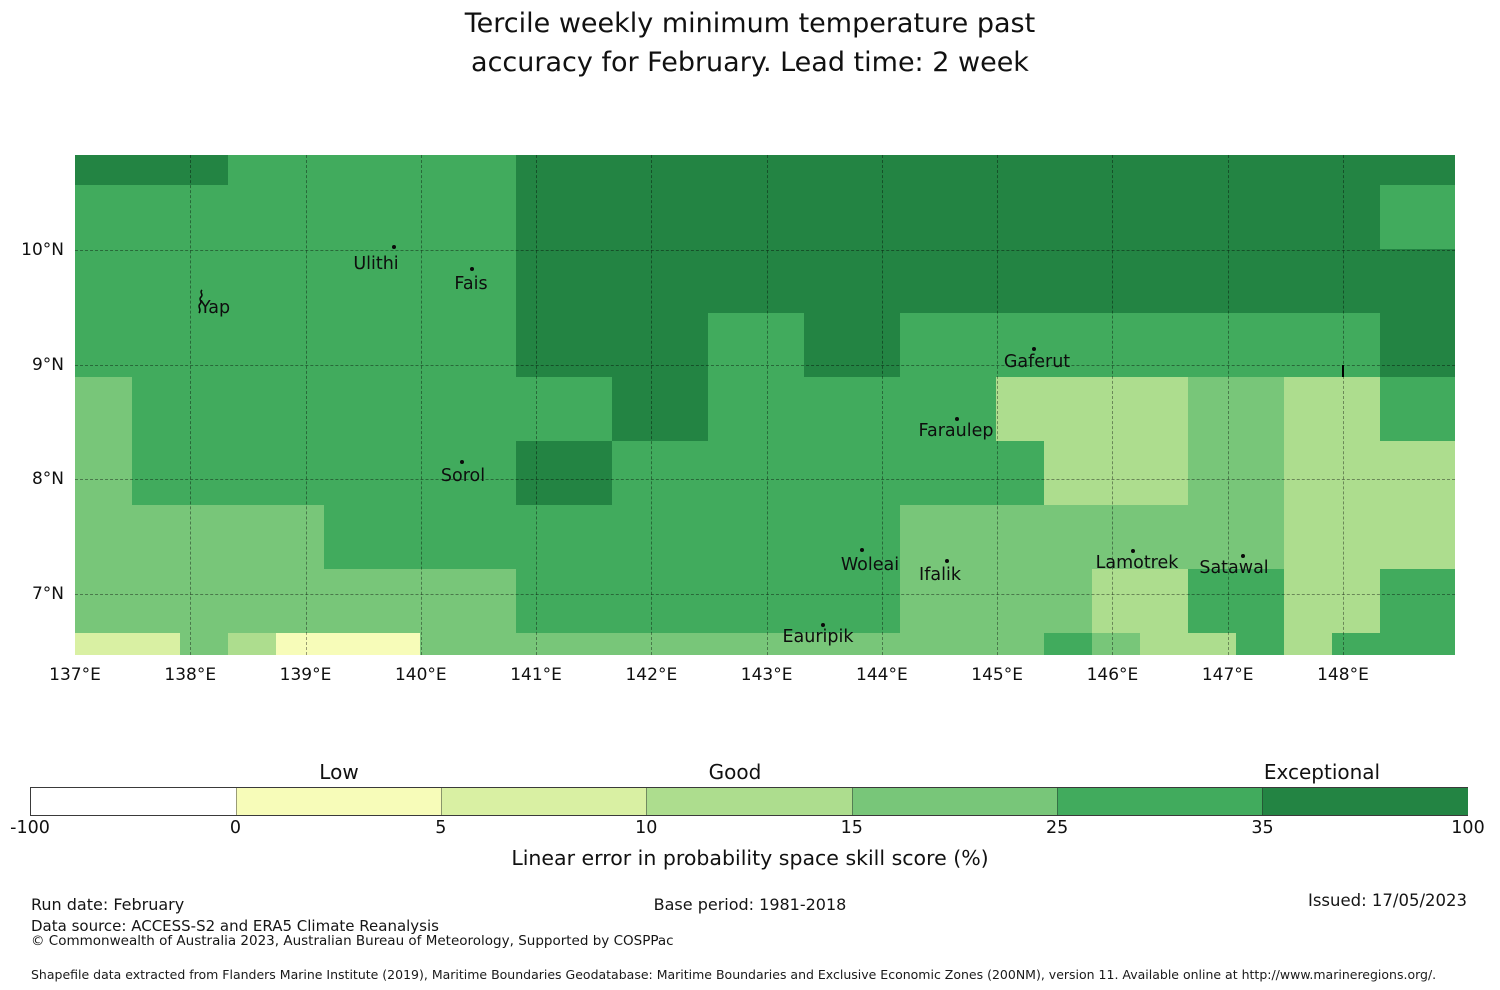  I want to click on x-tick-label: 140°E, so click(420, 675).